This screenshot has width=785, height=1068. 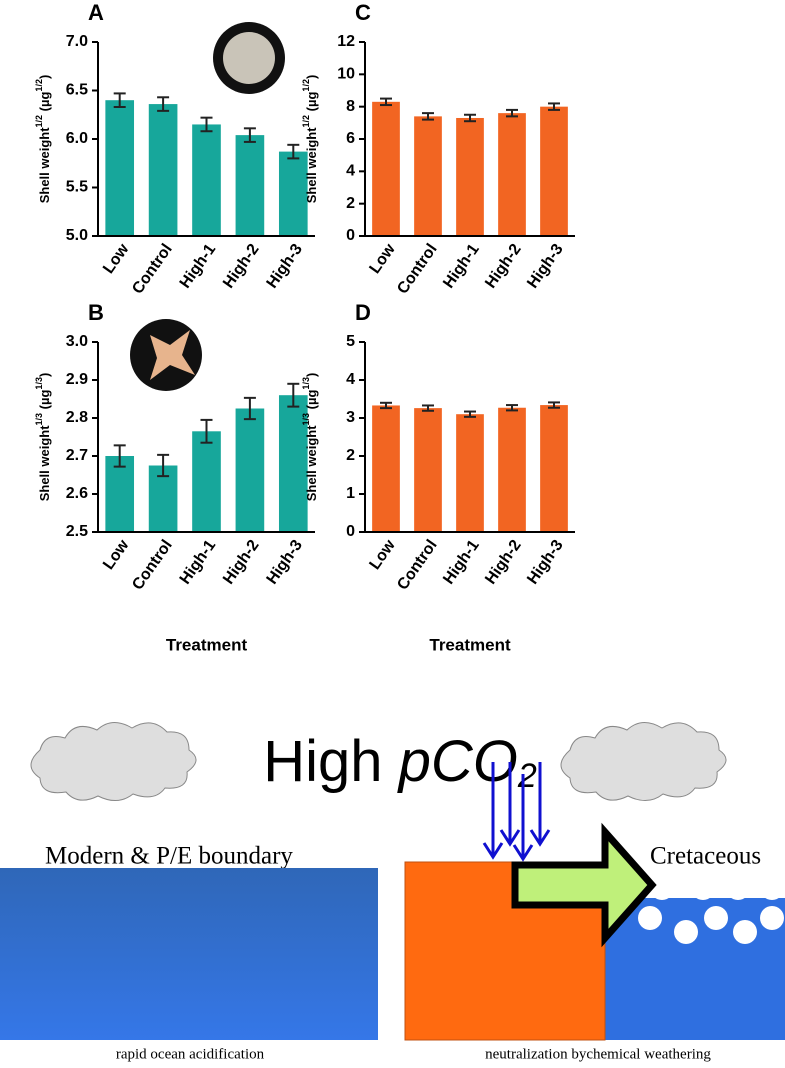 What do you see at coordinates (598, 1054) in the screenshot?
I see `right-caption: neutralization bychemical weathering` at bounding box center [598, 1054].